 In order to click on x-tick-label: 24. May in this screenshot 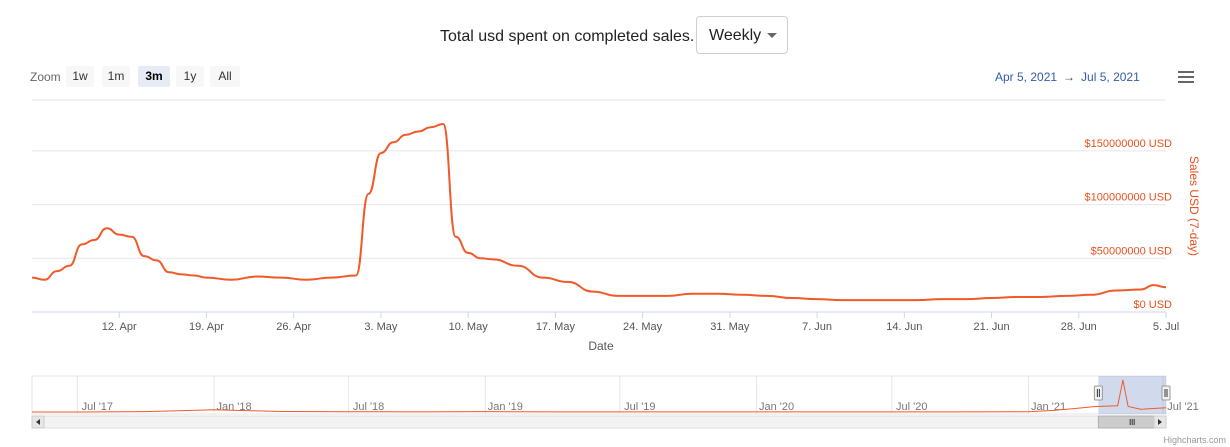, I will do `click(643, 327)`.